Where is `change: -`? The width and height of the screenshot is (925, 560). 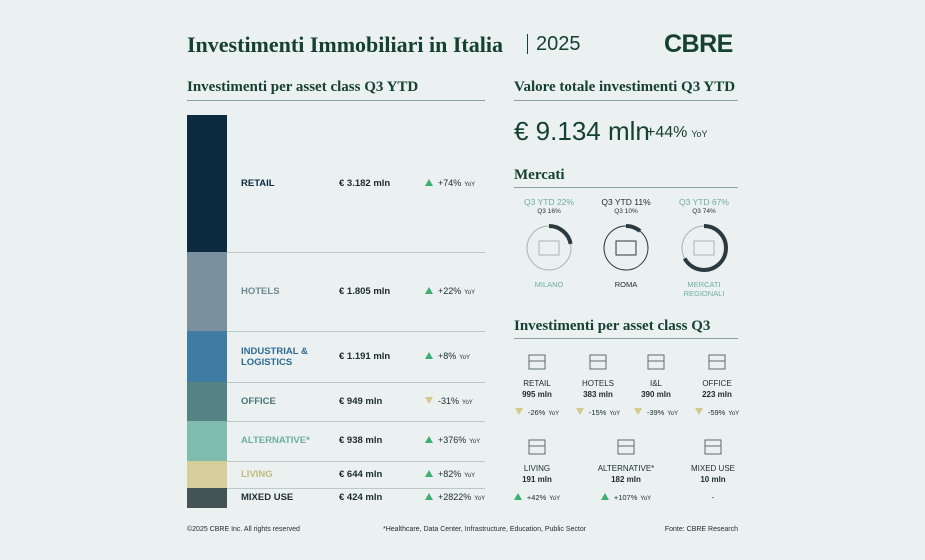
change: - is located at coordinates (713, 497).